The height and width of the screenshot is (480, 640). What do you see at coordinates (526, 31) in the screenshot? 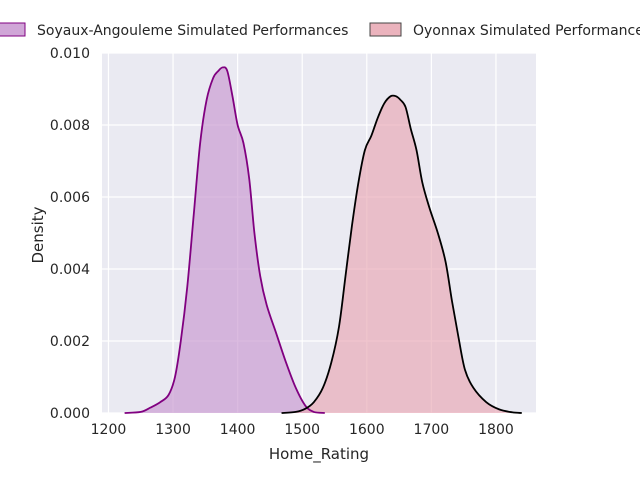
I see `legend-label-1: Oyonnax Simulated Performances` at bounding box center [526, 31].